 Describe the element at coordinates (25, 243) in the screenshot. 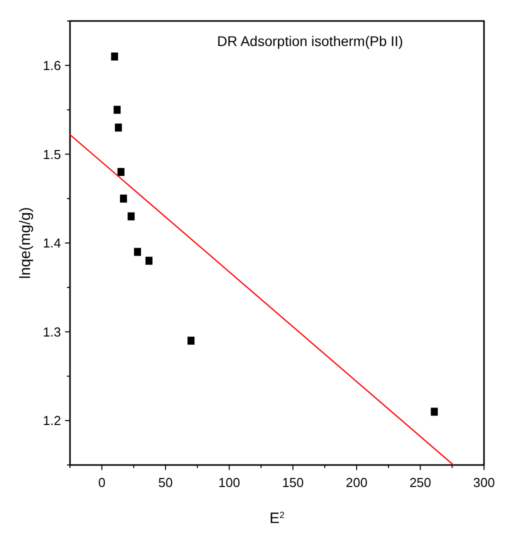

I see `y-axis-title: lnqe(mg/g)` at that location.